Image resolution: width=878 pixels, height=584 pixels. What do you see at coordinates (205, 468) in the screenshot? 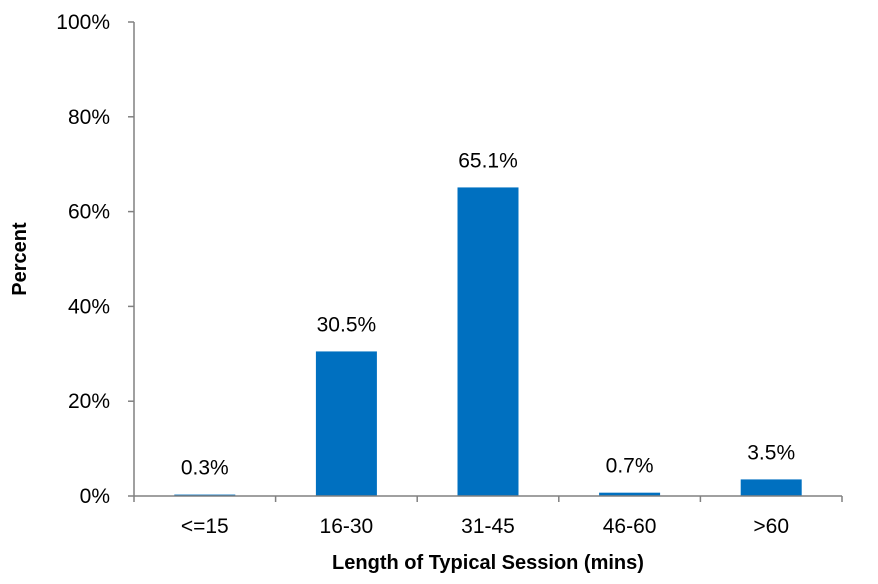
I see `bar-data-label: 0.3%` at bounding box center [205, 468].